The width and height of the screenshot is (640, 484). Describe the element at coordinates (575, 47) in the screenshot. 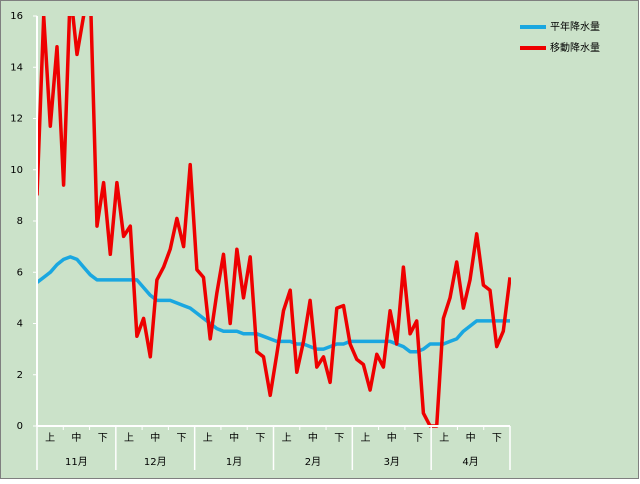

I see `legend-label: 移動降水量` at that location.